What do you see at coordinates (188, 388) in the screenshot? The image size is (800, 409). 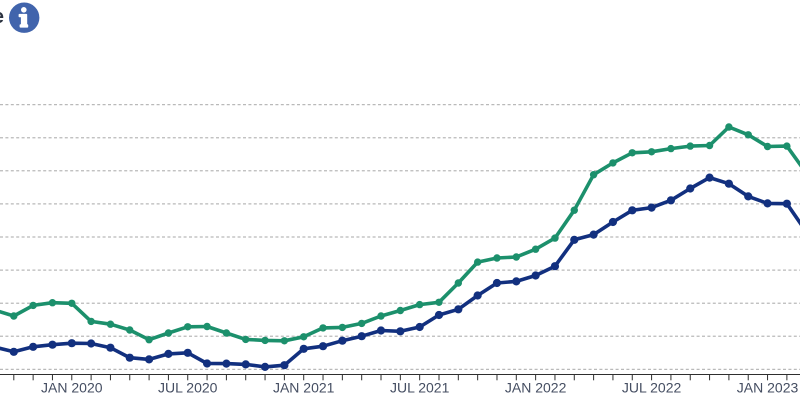 I see `svg-text: JUL 2020` at bounding box center [188, 388].